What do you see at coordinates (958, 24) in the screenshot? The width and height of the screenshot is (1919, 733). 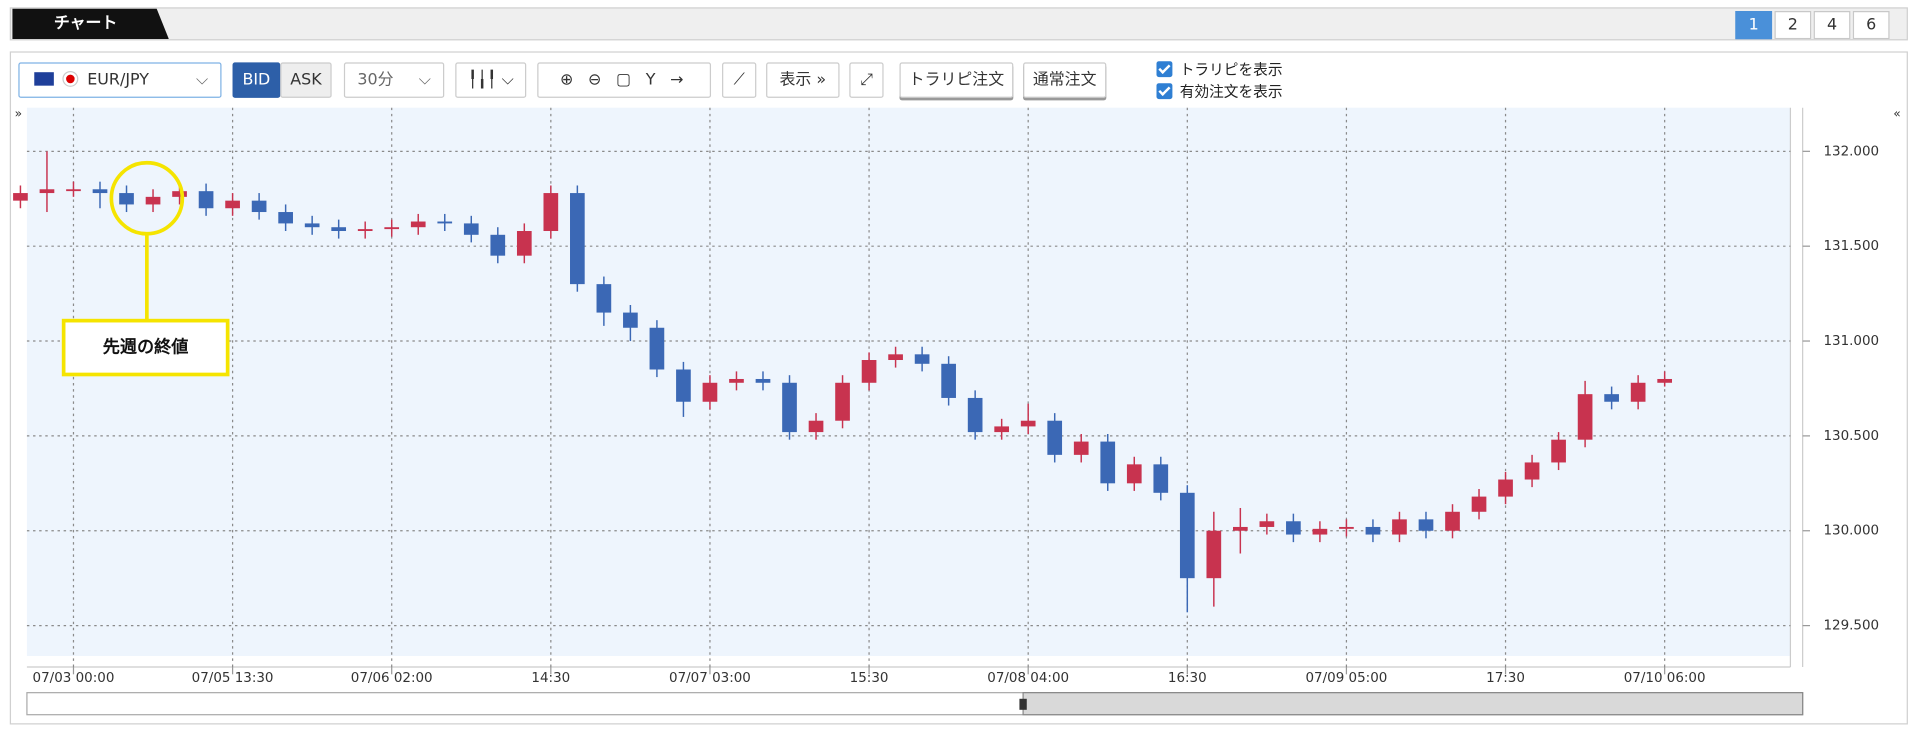 I see `tab-bar` at bounding box center [958, 24].